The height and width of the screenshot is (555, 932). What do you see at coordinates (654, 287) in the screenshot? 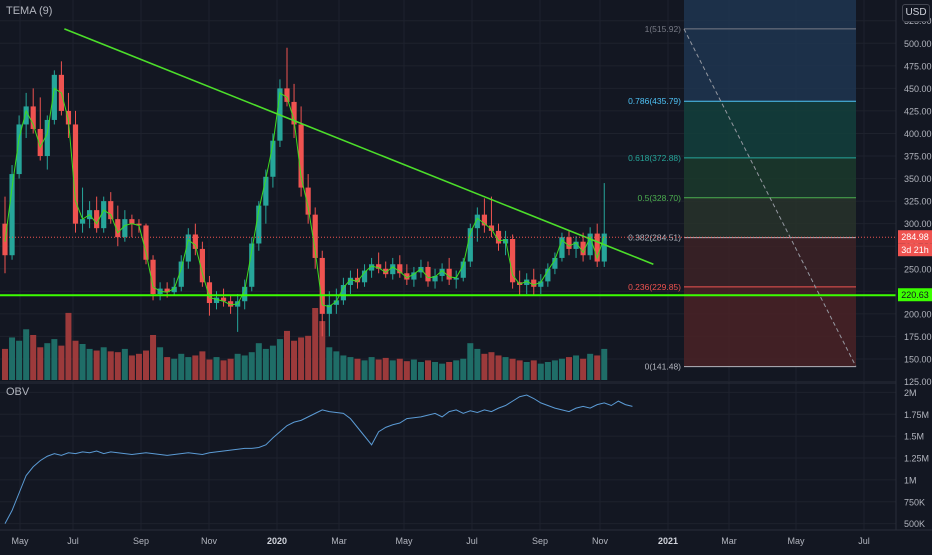
I see `fib-level-label: 0.236(229.85)` at bounding box center [654, 287].